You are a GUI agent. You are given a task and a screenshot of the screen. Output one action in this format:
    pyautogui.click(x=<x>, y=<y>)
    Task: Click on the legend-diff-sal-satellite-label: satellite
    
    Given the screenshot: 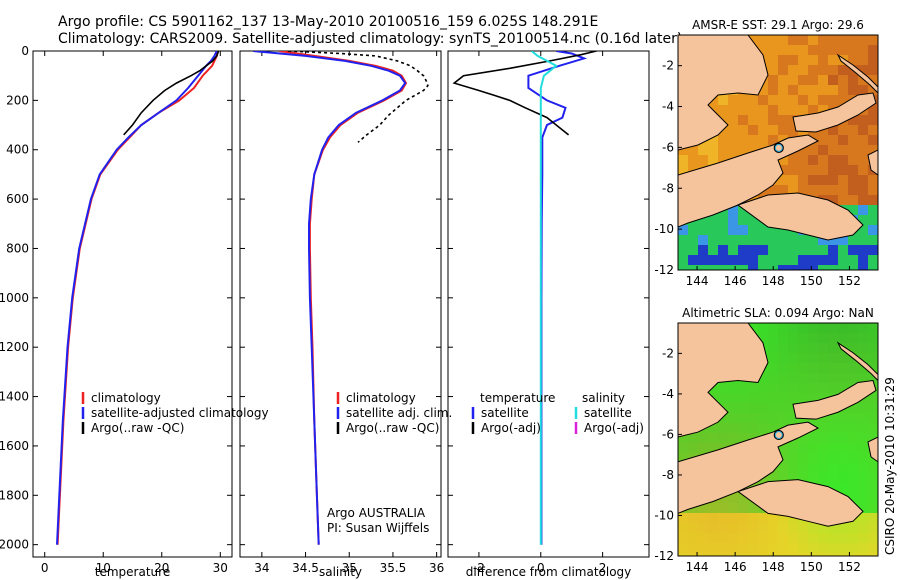 What is the action you would take?
    pyautogui.click(x=608, y=413)
    